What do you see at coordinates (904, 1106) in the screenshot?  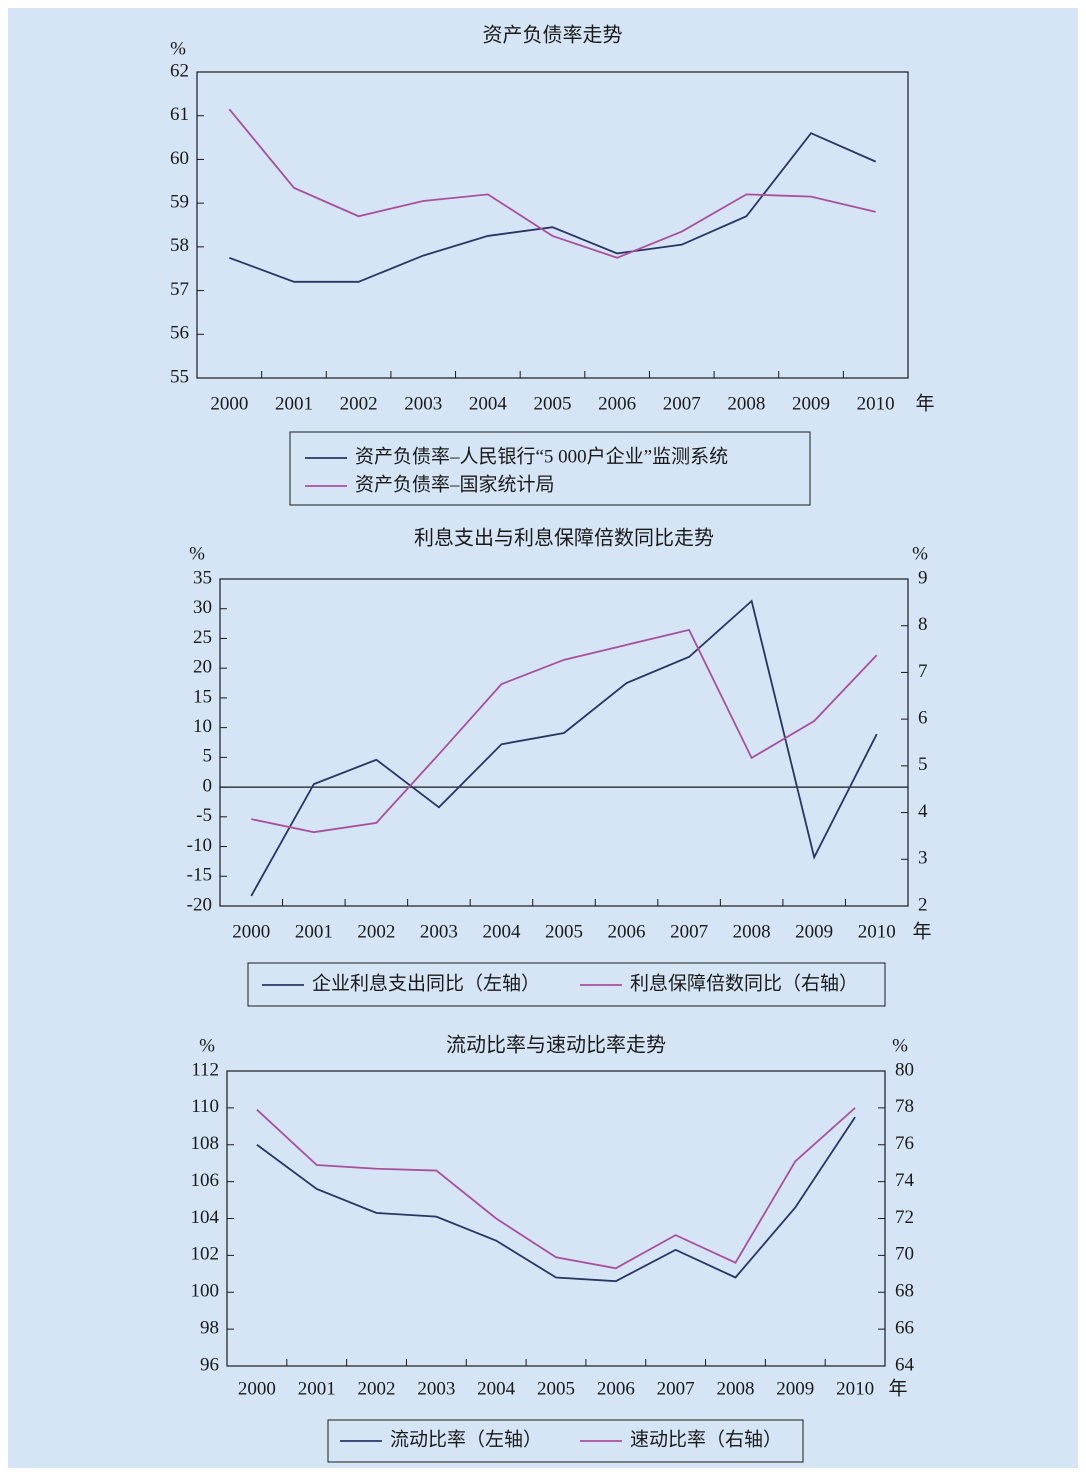 I see `y2-tick-label: 78` at bounding box center [904, 1106].